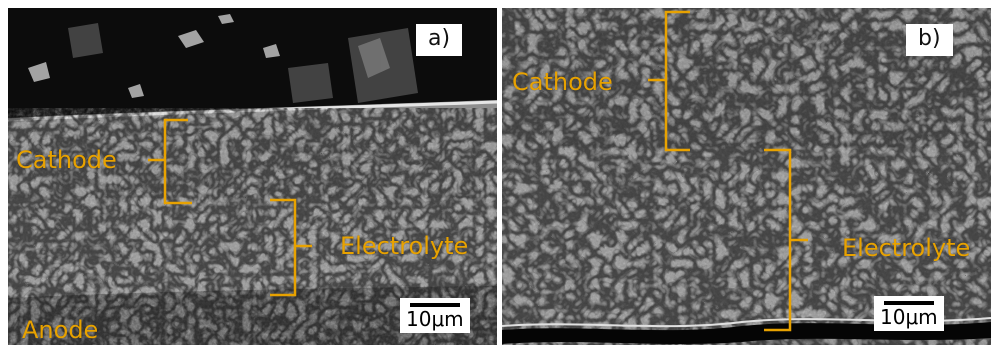 The image size is (999, 349). What do you see at coordinates (60, 330) in the screenshot?
I see `anode-label: Anode` at bounding box center [60, 330].